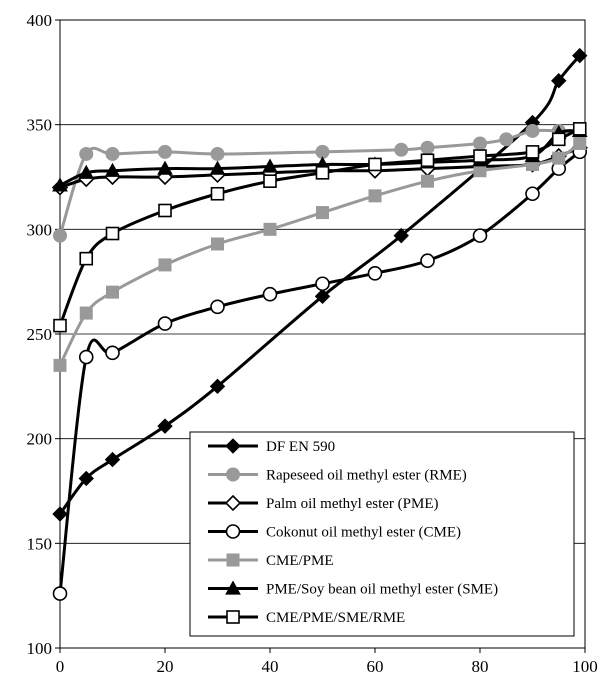 This screenshot has height=690, width=603. I want to click on legend-entry: Palm oil methyl ester (PME), so click(323, 503).